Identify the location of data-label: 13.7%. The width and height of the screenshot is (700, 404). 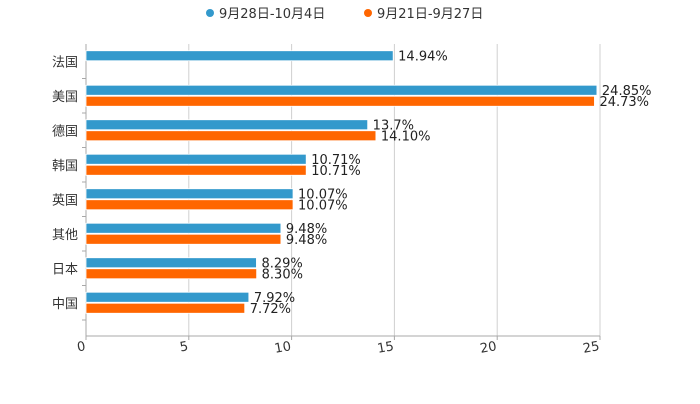
(393, 125).